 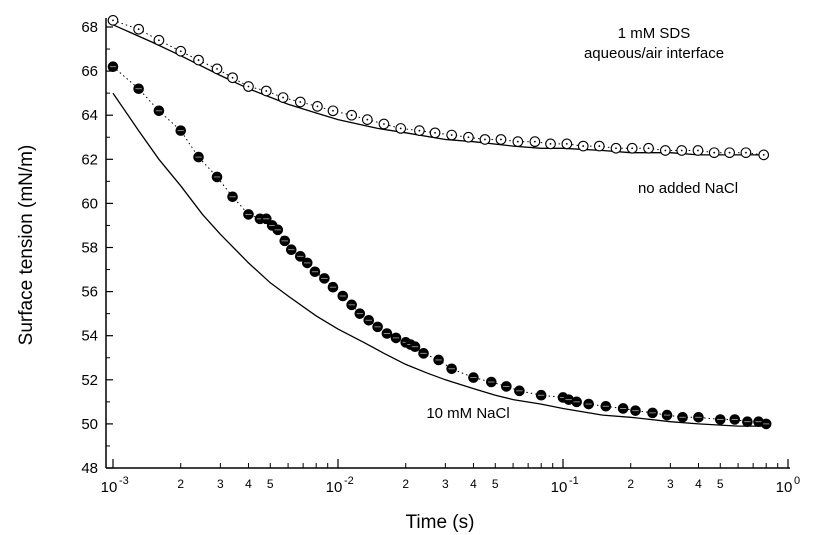 I want to click on x-tick-exponent: -1, so click(x=574, y=481).